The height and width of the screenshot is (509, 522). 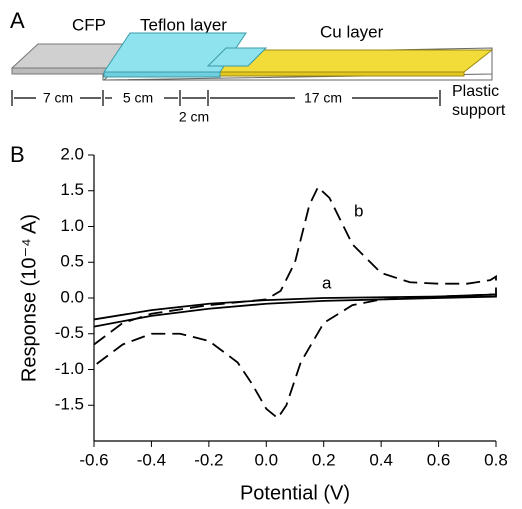 I want to click on dimension-lines, so click(x=226, y=98).